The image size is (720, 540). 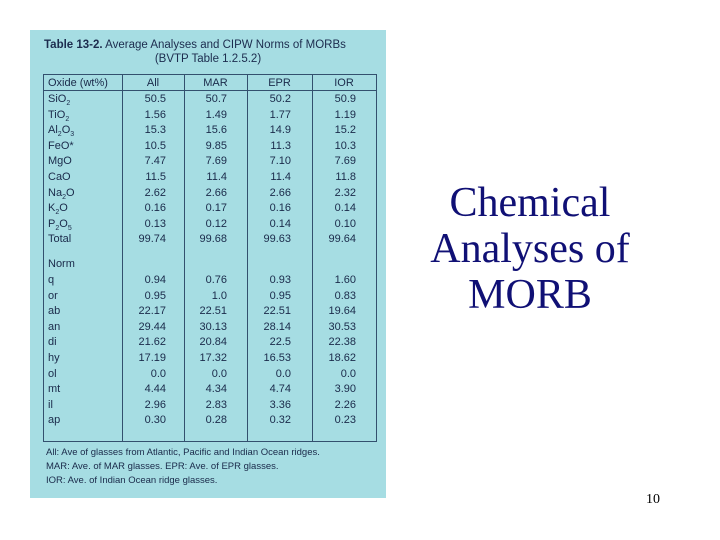 I want to click on column-header: Oxide (wt%), so click(x=78, y=83).